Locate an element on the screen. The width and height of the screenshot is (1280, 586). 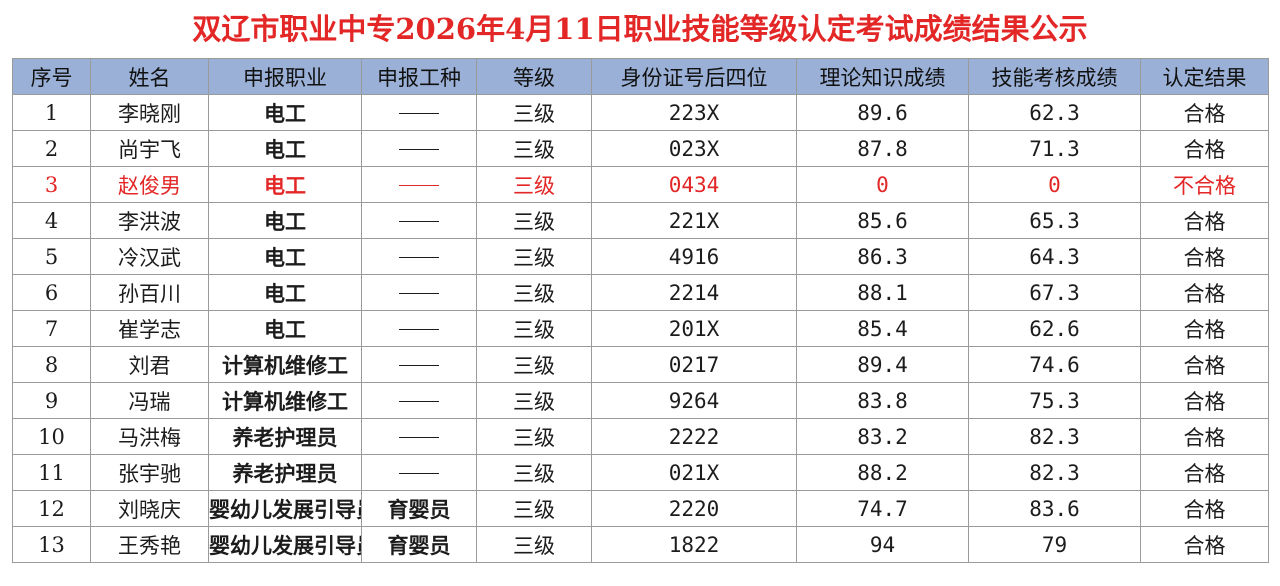
cell-seq: 1 is located at coordinates (51, 112).